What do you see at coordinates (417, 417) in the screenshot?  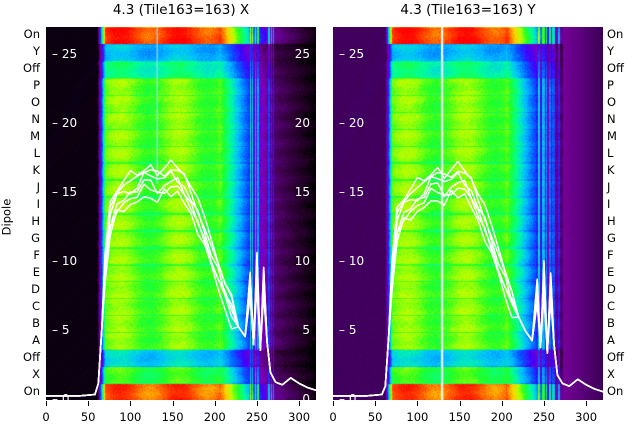 I see `x-tick-label-100: 100` at bounding box center [417, 417].